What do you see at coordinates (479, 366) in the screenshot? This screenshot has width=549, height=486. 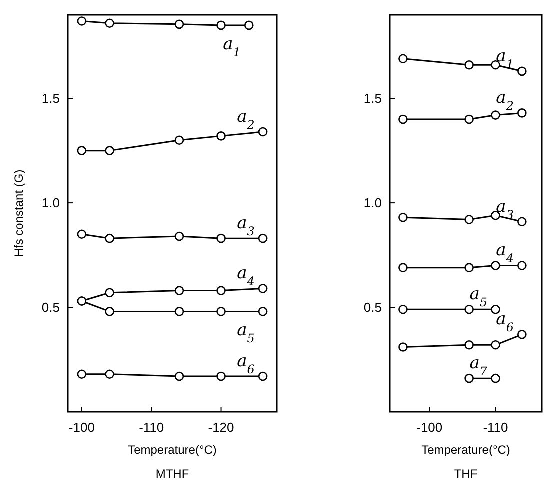 I see `series-label: a$_{7}$` at bounding box center [479, 366].